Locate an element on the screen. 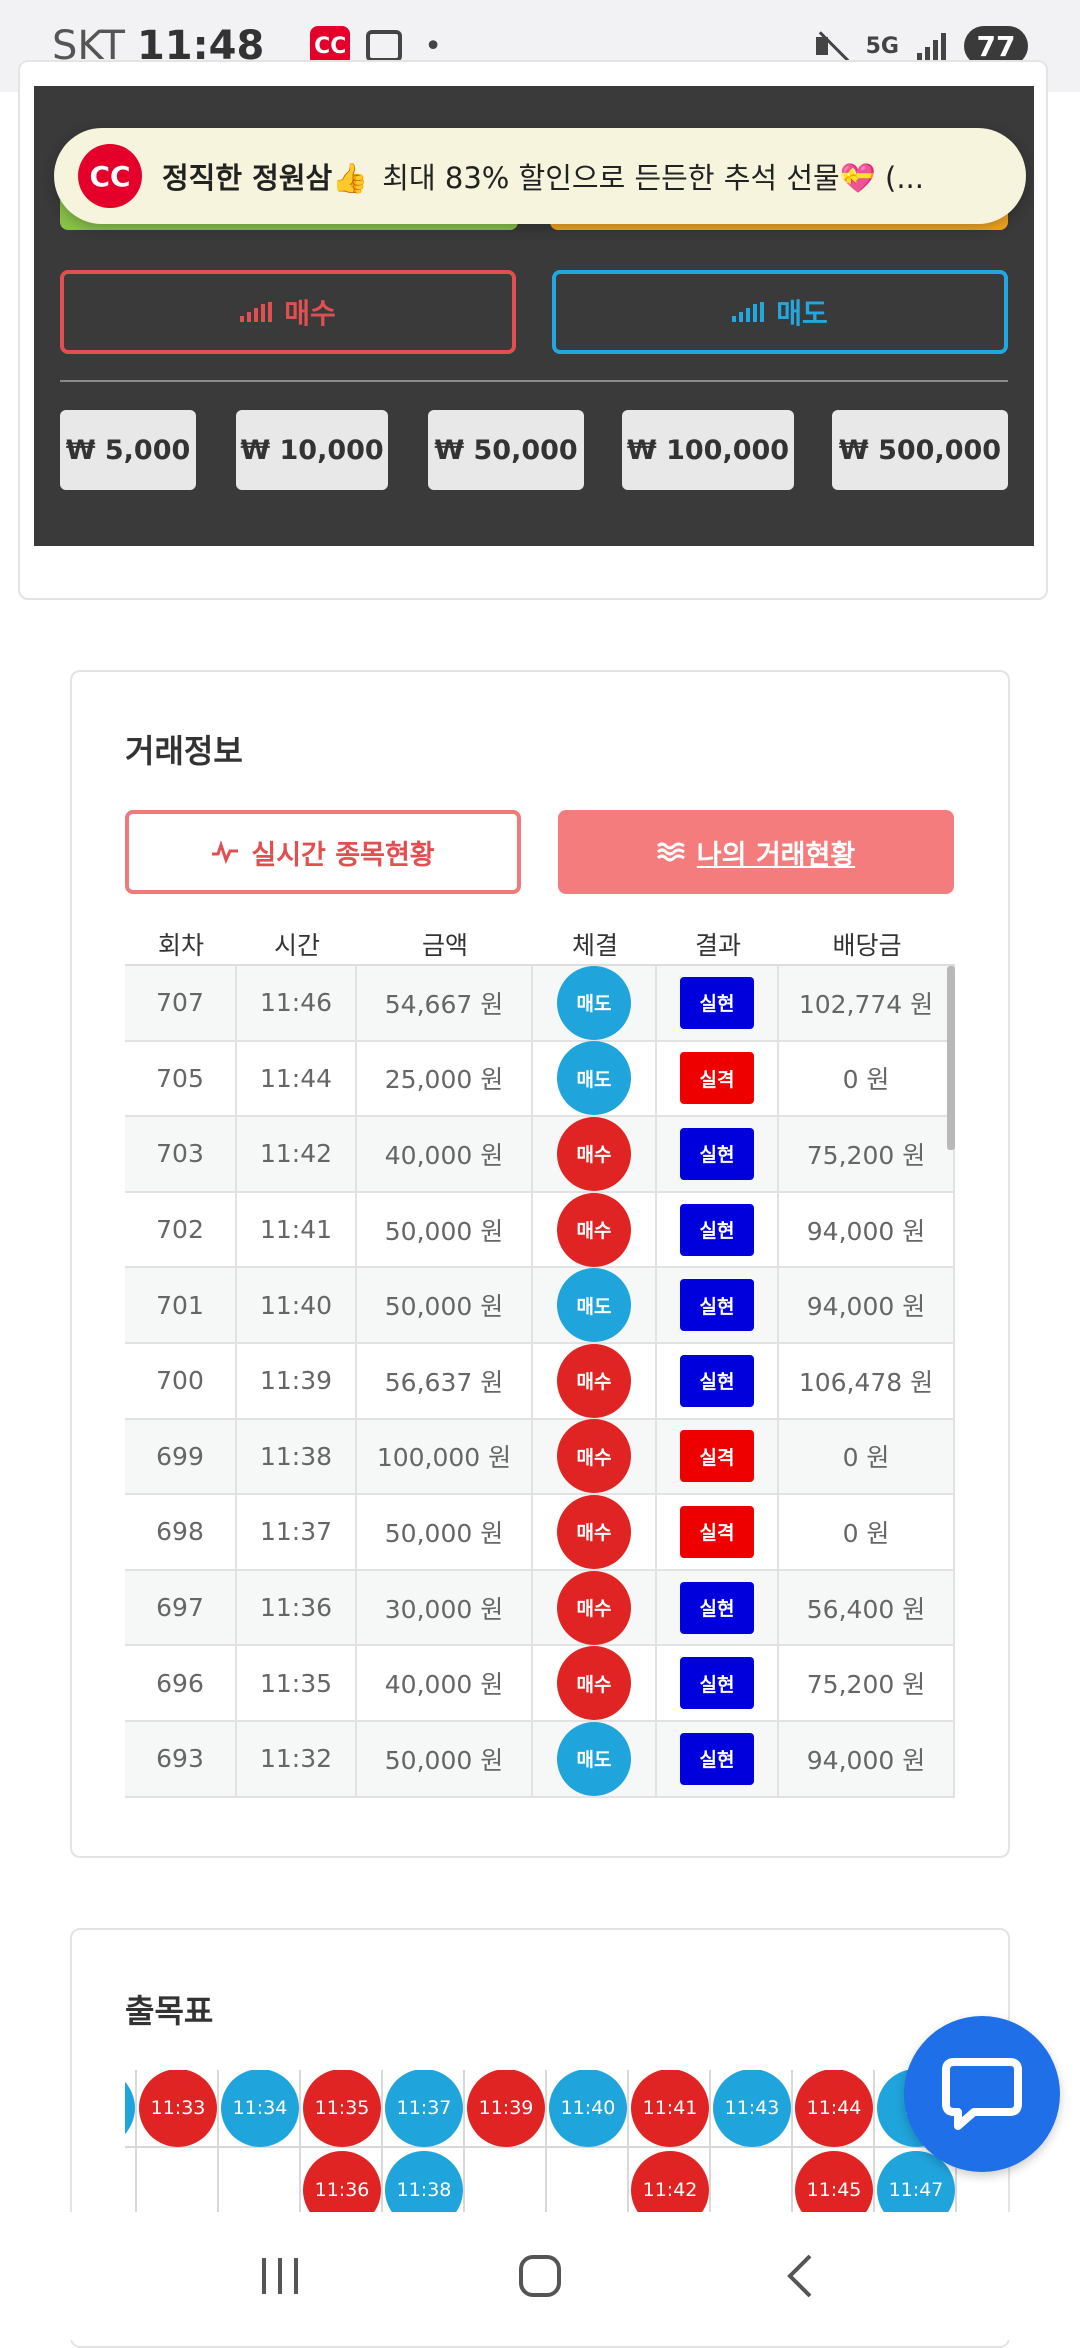 Image resolution: width=1080 pixels, height=2348 pixels. cell-amount: 40,000 원 is located at coordinates (445, 1154).